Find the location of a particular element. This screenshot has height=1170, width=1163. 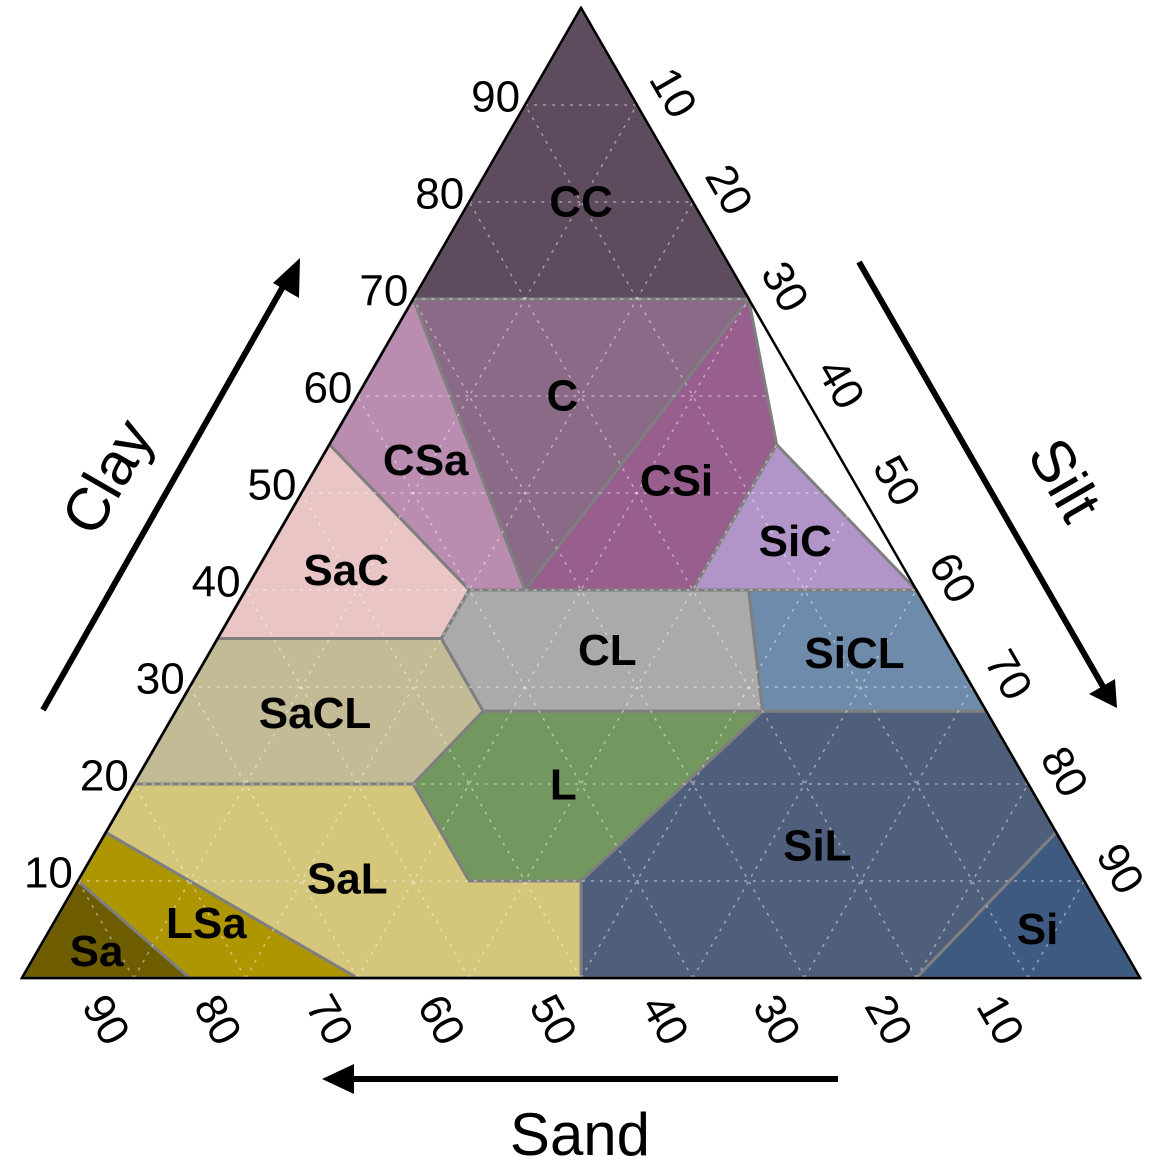

silt-tick-label: 70 is located at coordinates (1008, 675).